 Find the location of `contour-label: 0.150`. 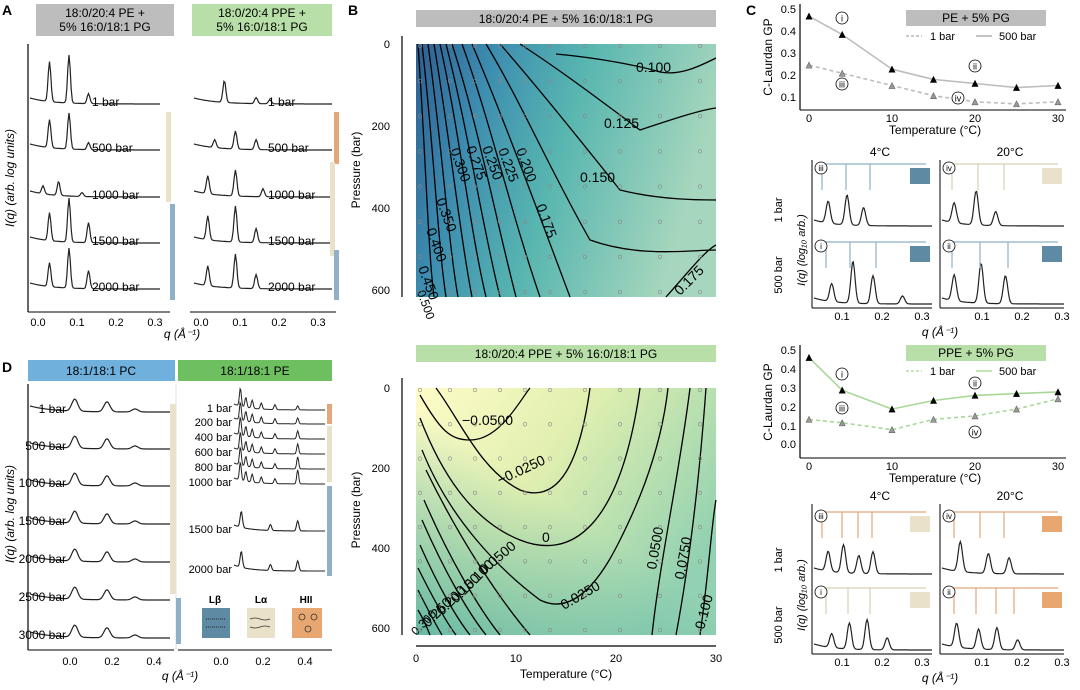

contour-label: 0.150 is located at coordinates (597, 177).